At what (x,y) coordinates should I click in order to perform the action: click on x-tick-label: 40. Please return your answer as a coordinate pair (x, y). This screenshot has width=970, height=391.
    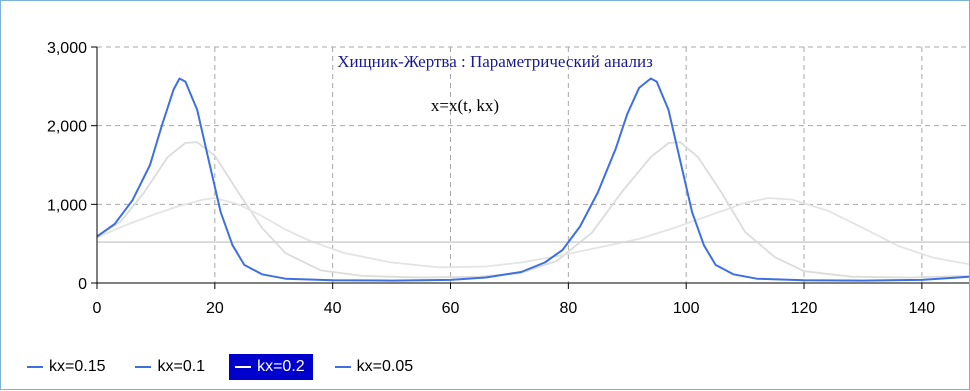
    Looking at the image, I should click on (333, 308).